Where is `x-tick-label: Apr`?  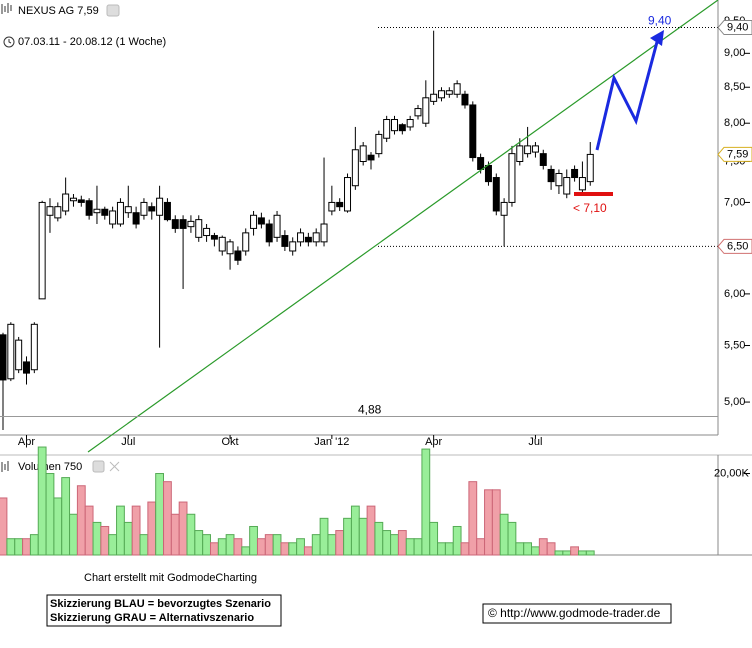
x-tick-label: Apr is located at coordinates (26, 442).